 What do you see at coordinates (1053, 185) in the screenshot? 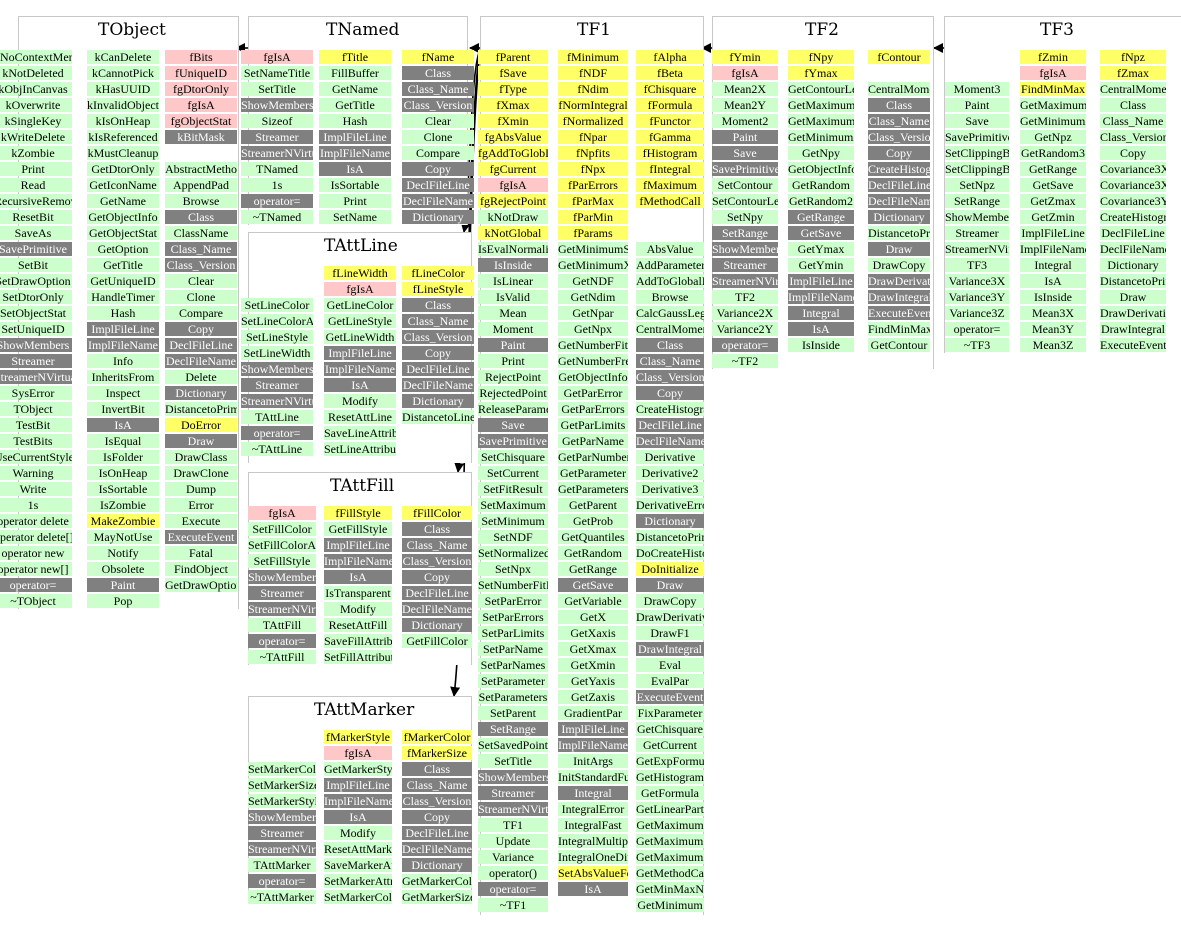
I see `member-tf3-1-8: GetSave` at bounding box center [1053, 185].